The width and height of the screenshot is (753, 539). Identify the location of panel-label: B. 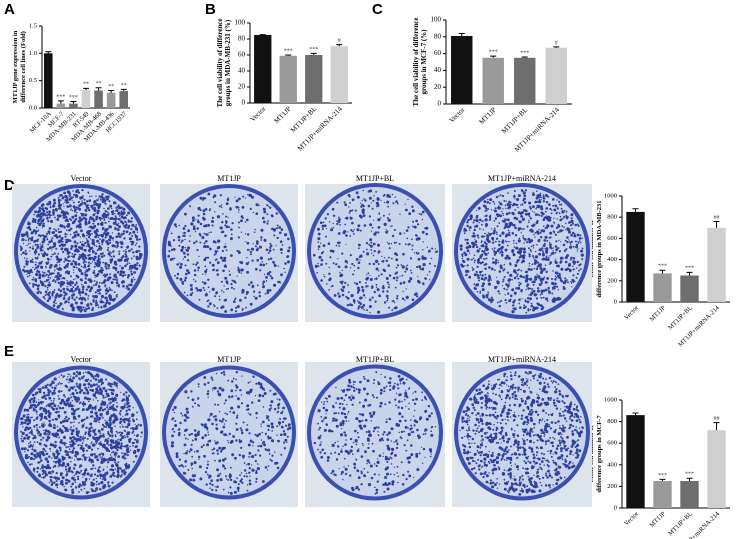
(210, 9).